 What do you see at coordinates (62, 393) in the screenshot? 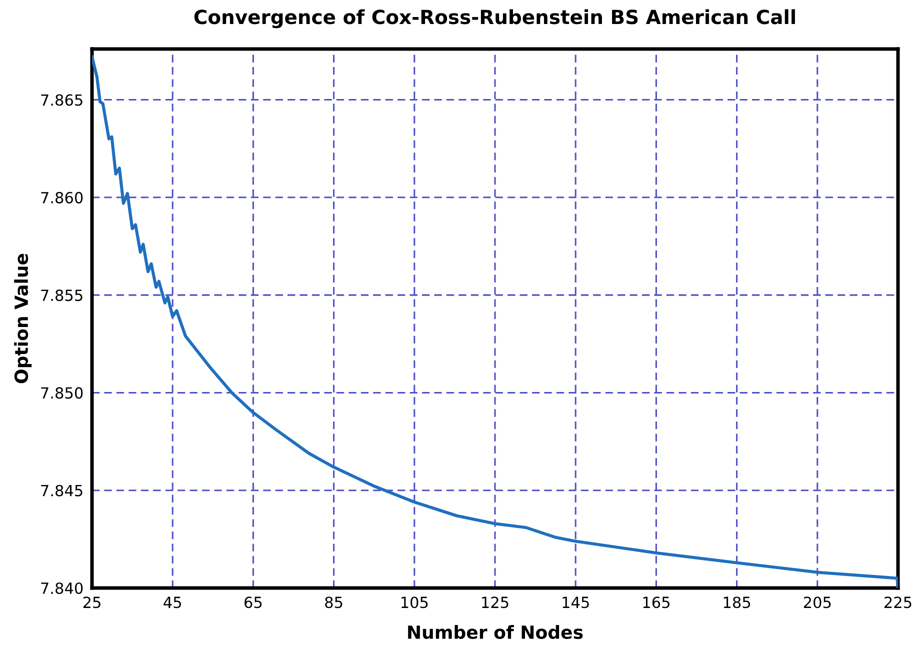
I see `y-tick-label: 7.850` at bounding box center [62, 393].